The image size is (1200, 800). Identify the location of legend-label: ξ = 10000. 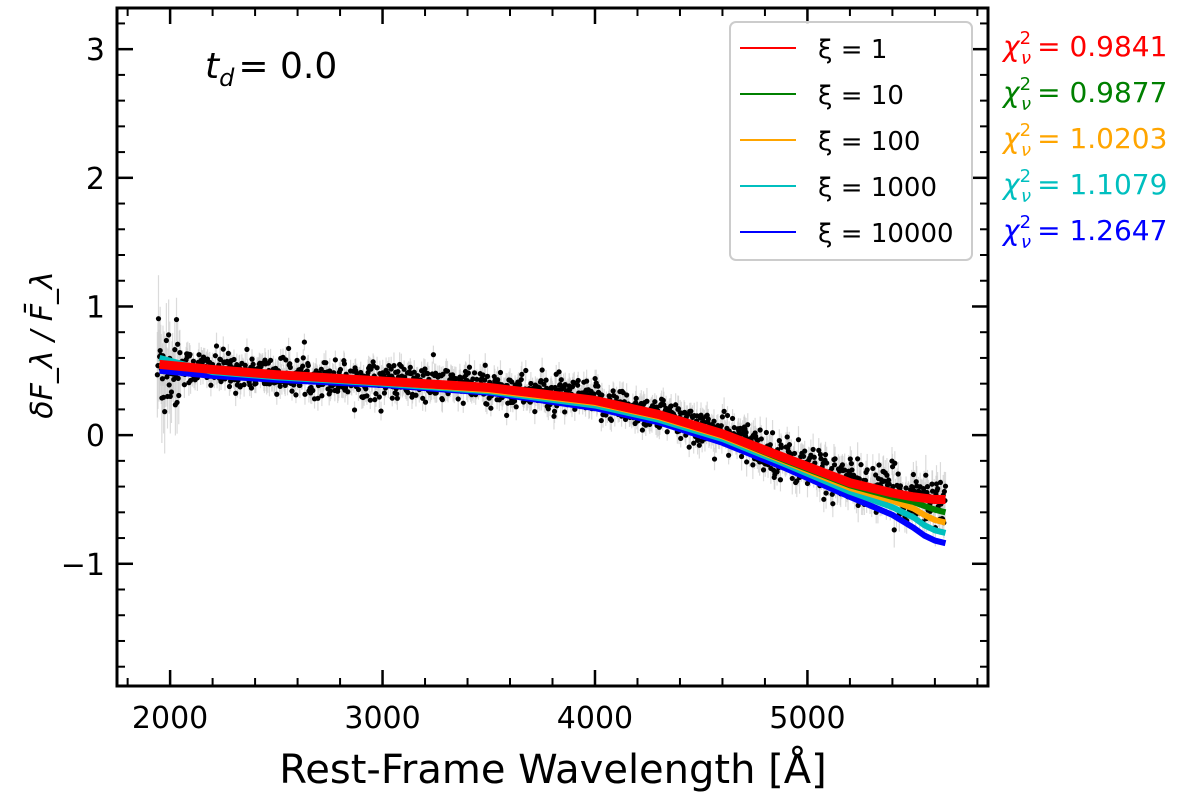
(886, 234).